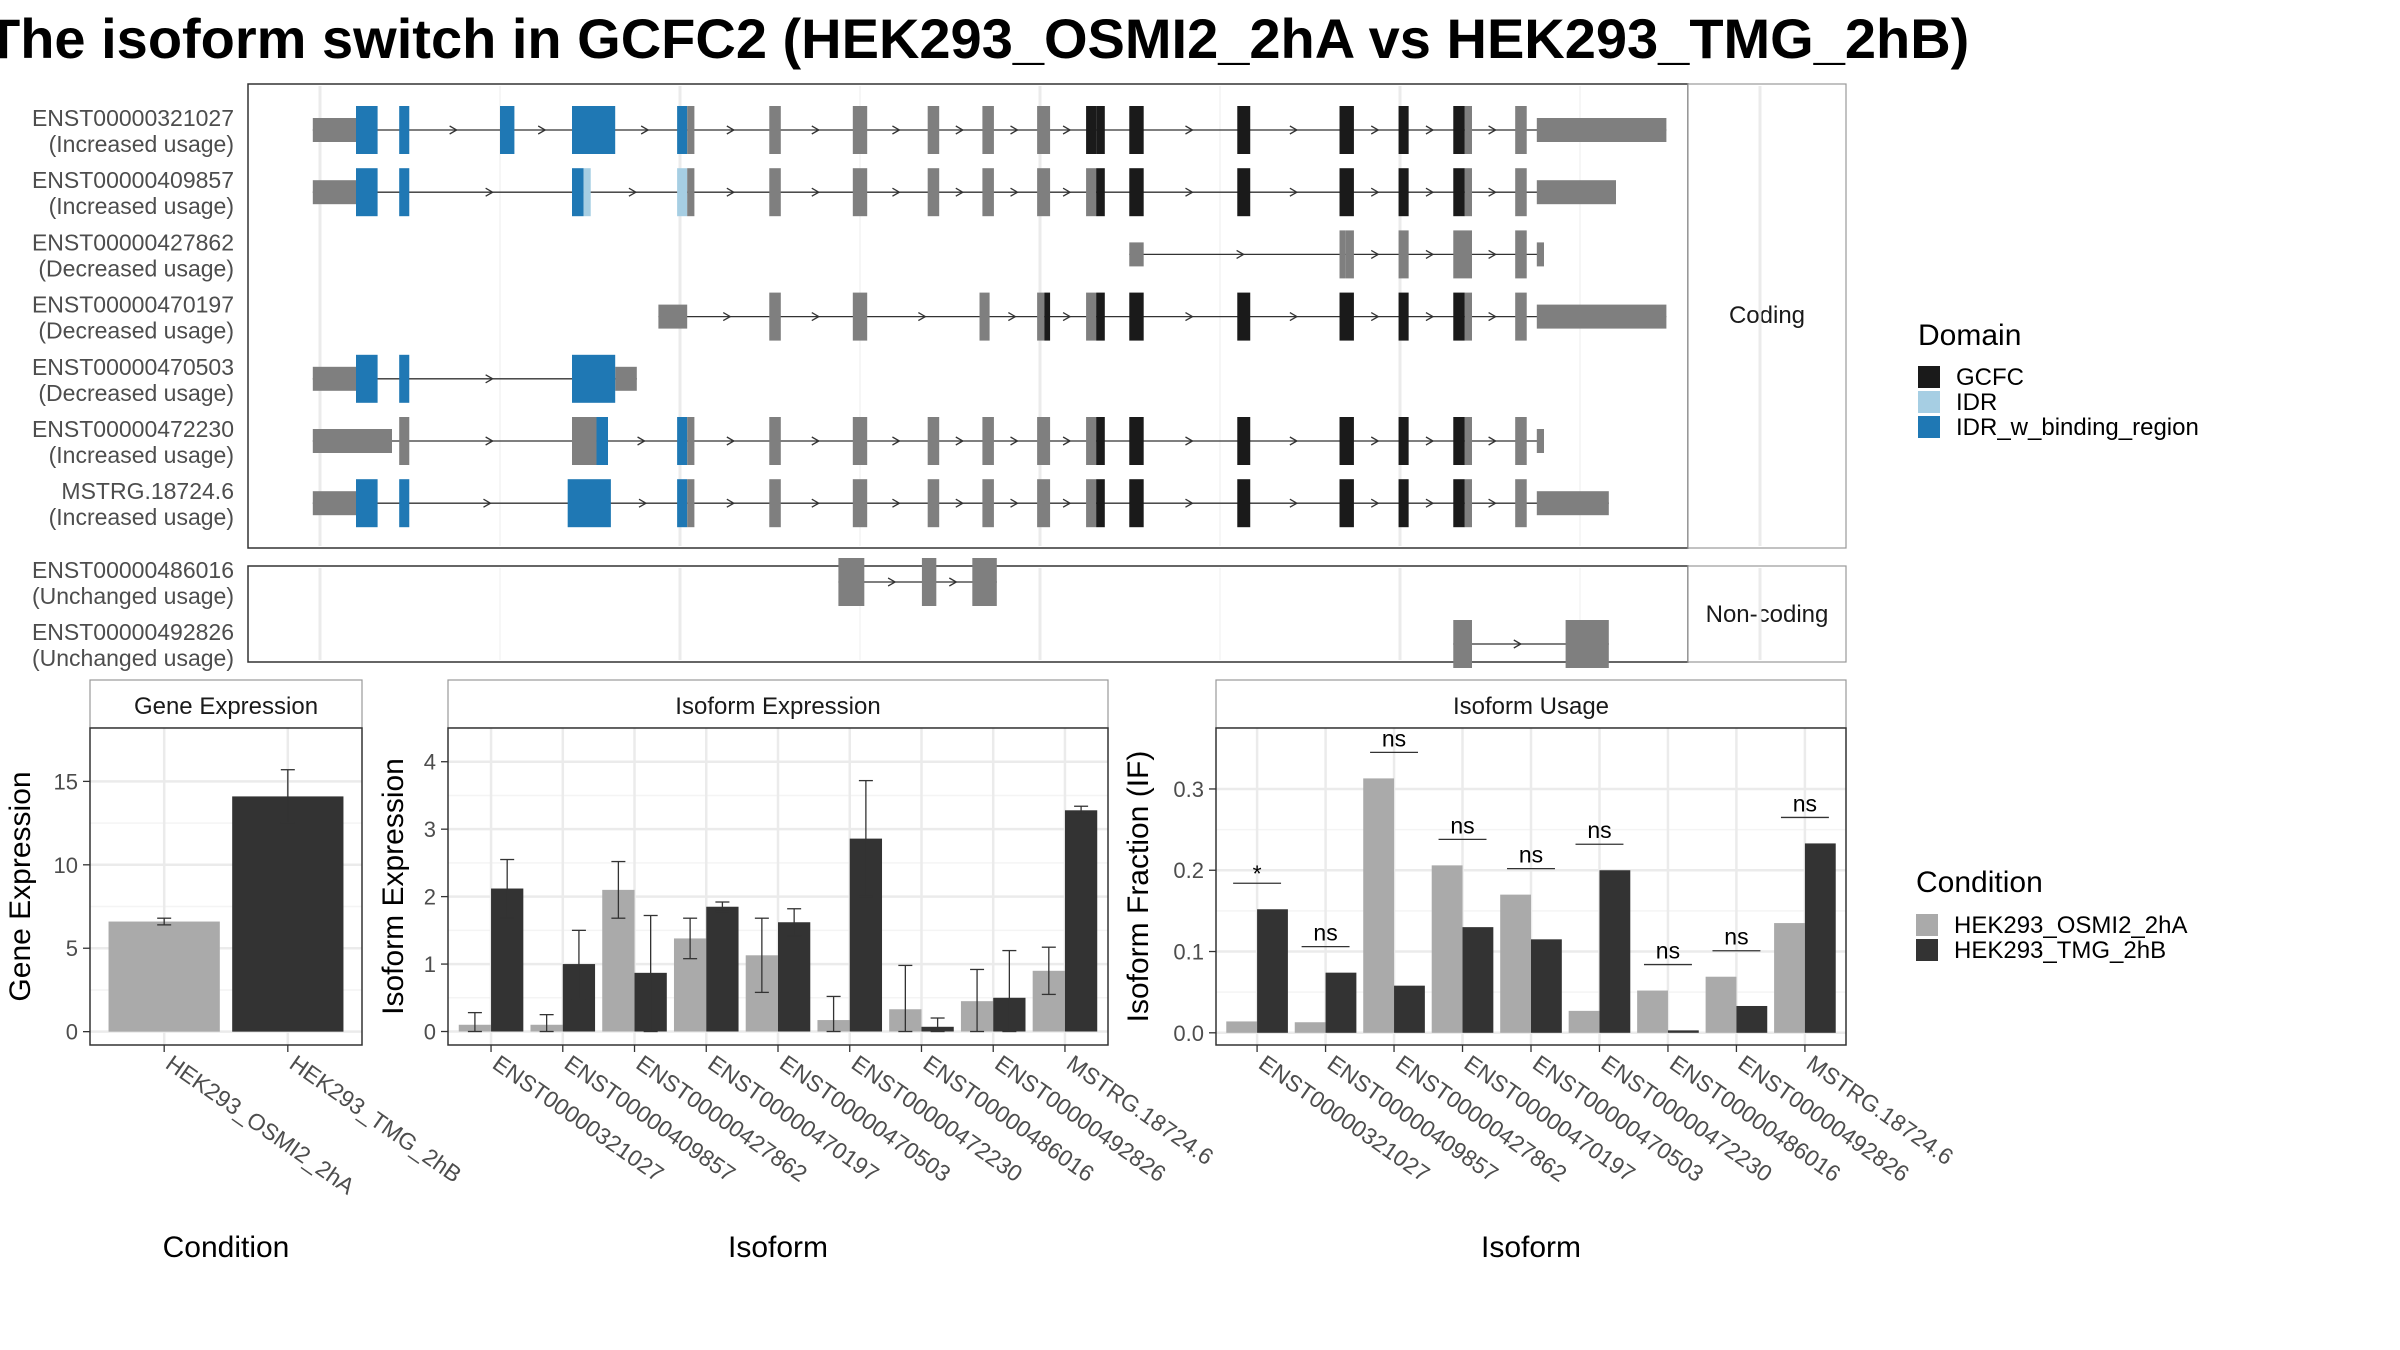  Describe the element at coordinates (1188, 870) in the screenshot. I see `y-tick-label: 0.2` at that location.